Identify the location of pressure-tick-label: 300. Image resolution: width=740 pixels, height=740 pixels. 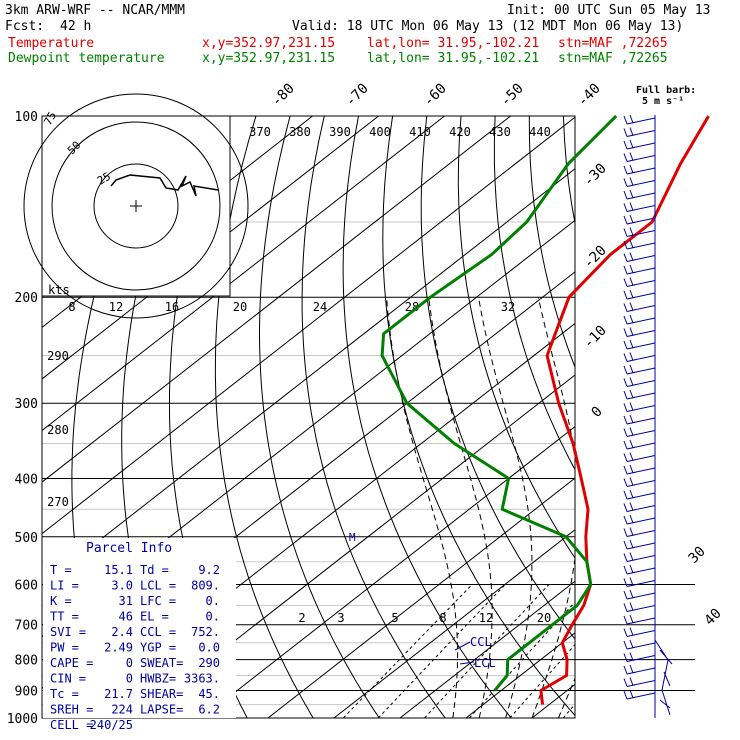
(26, 404).